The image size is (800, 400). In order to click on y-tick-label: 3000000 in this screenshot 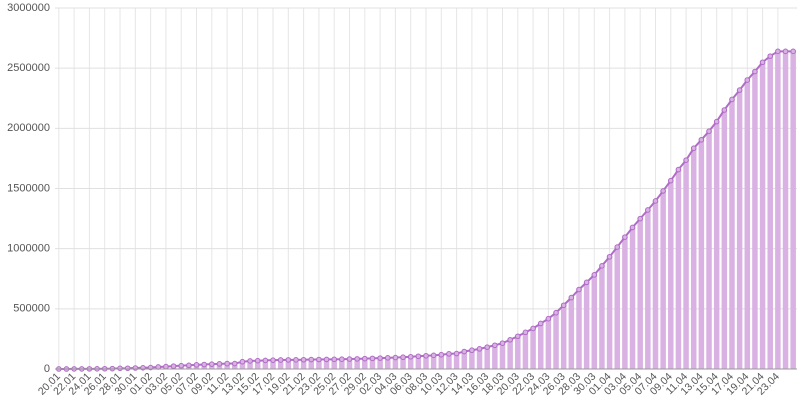, I will do `click(28, 8)`.